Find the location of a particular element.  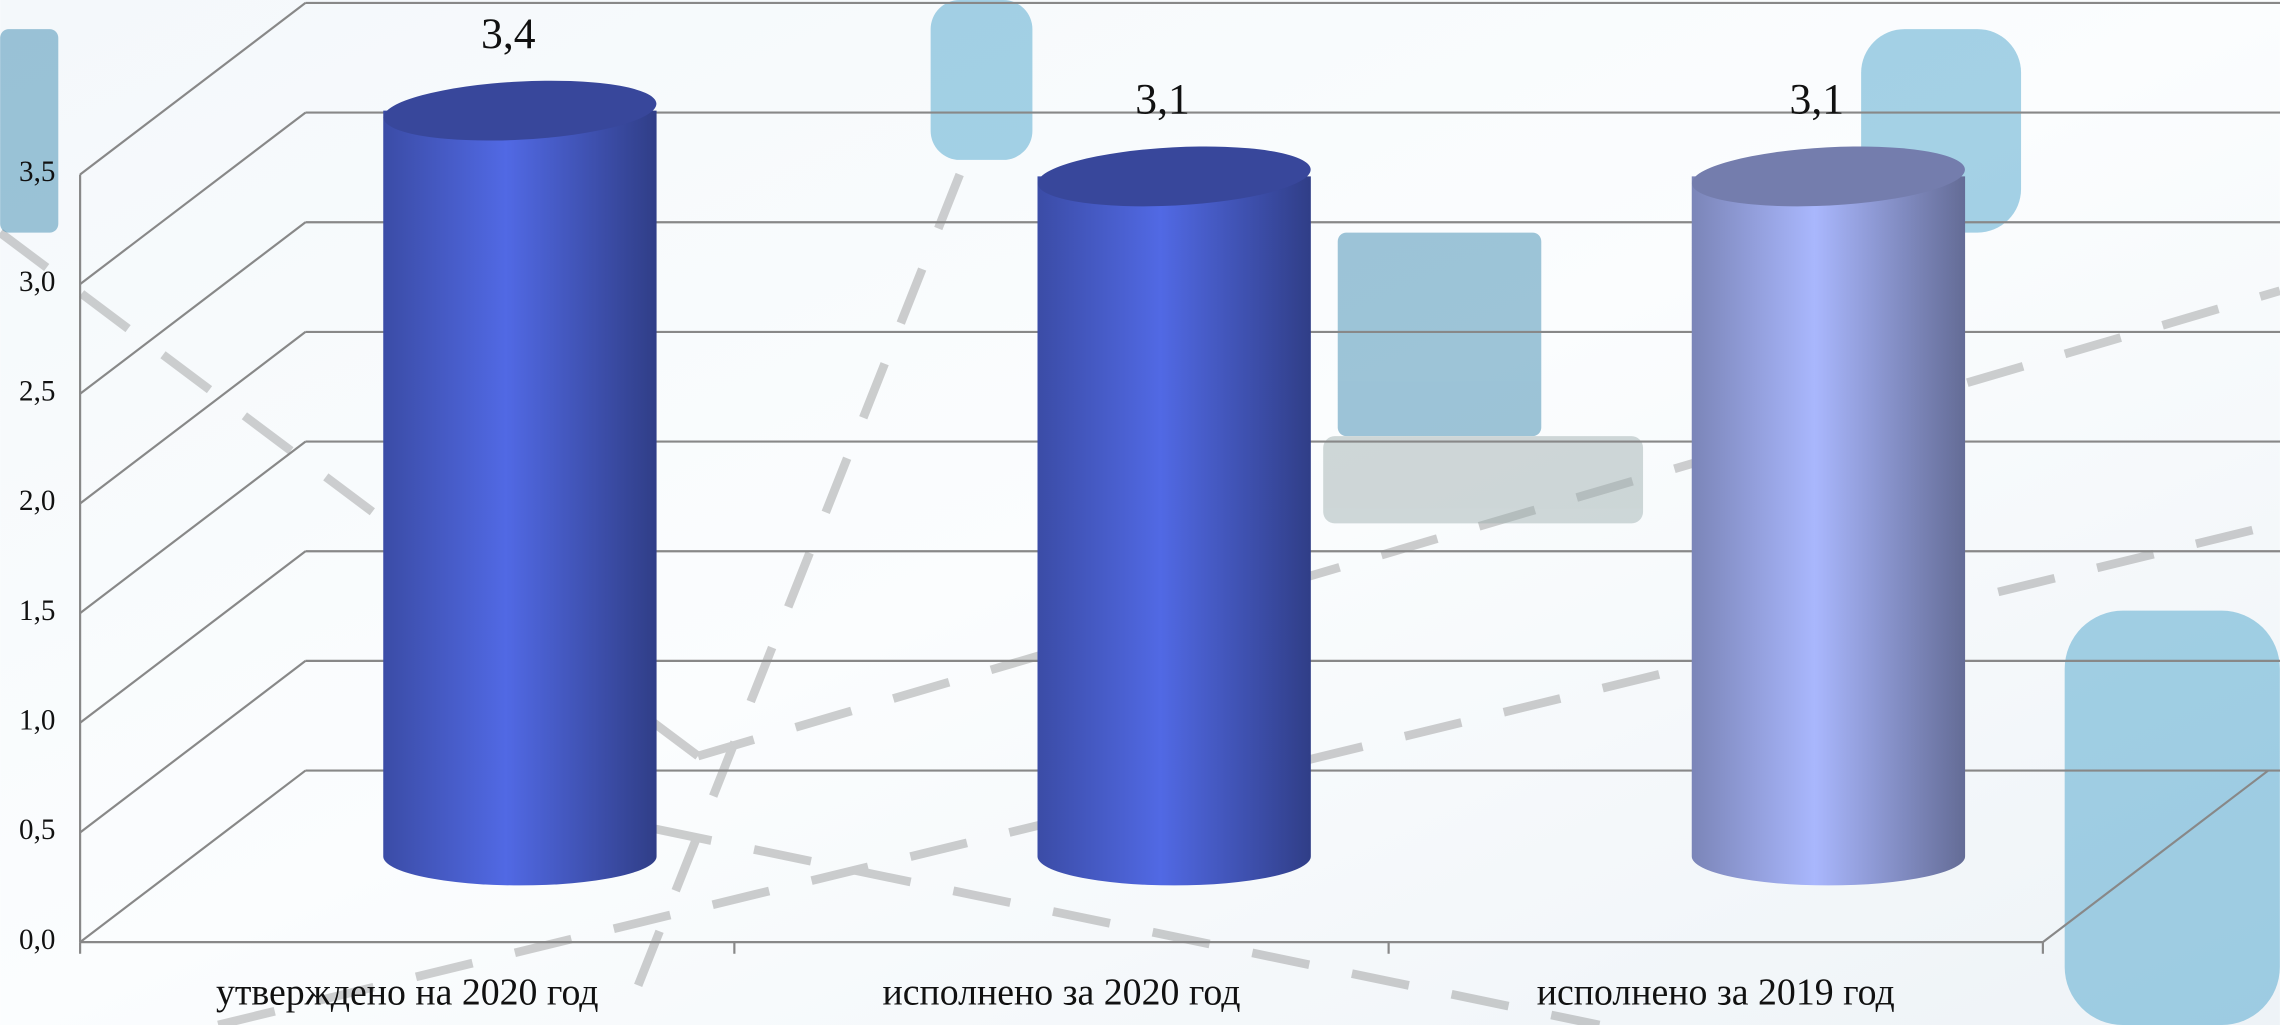

y-tick-label: 2,5 is located at coordinates (37, 391).